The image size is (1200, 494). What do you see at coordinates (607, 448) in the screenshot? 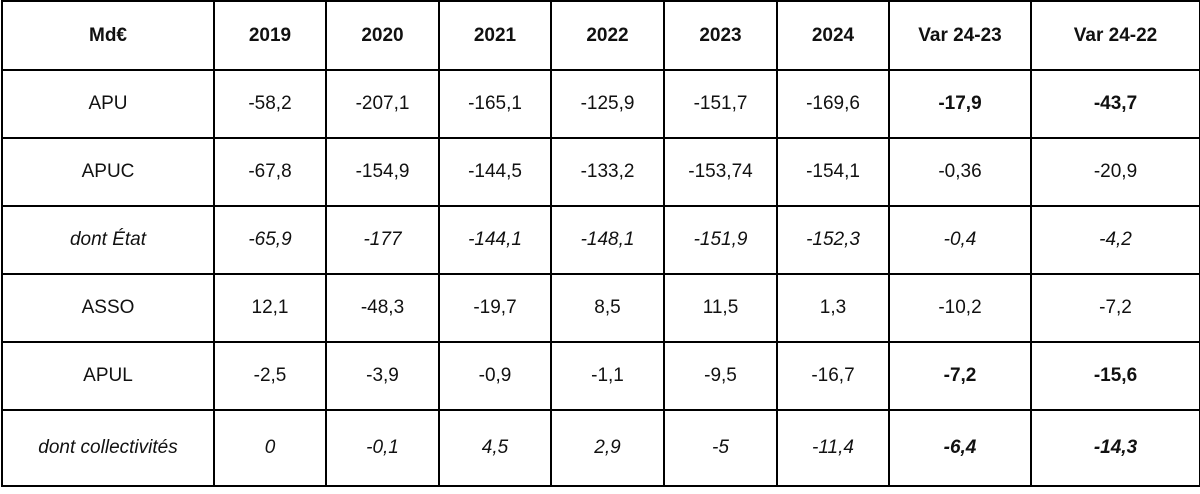
I see `table-cell: 2,9` at bounding box center [607, 448].